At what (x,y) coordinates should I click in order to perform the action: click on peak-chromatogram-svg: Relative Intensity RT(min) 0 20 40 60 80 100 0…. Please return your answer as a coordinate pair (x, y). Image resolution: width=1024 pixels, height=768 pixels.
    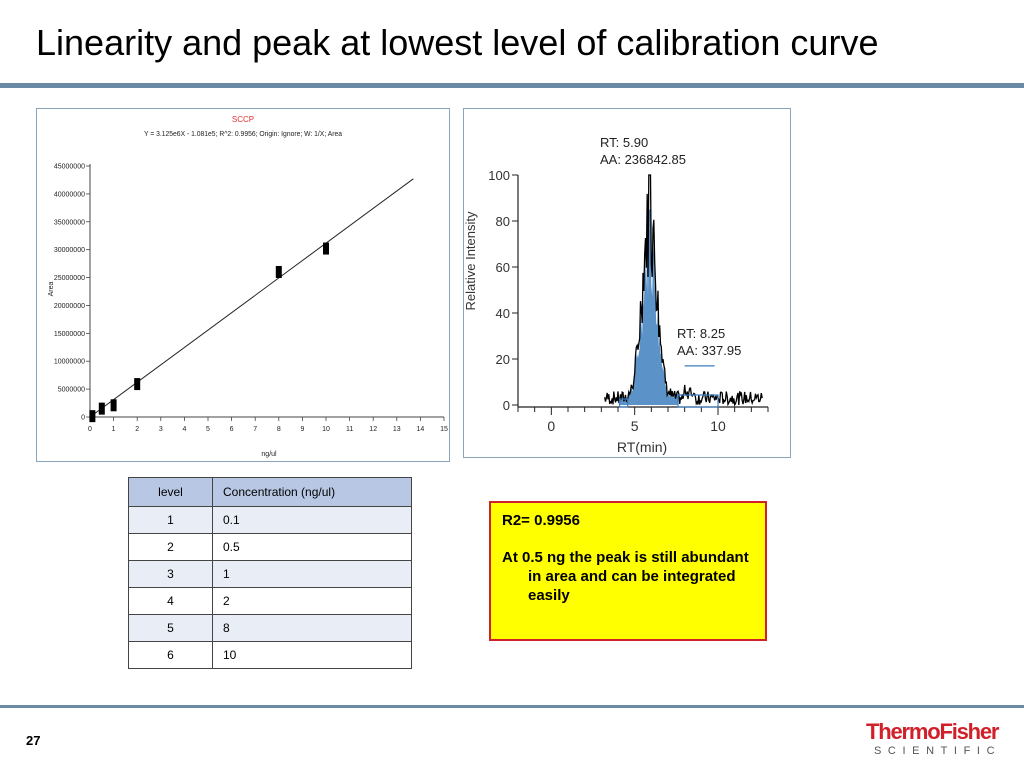
    Looking at the image, I should click on (616, 295).